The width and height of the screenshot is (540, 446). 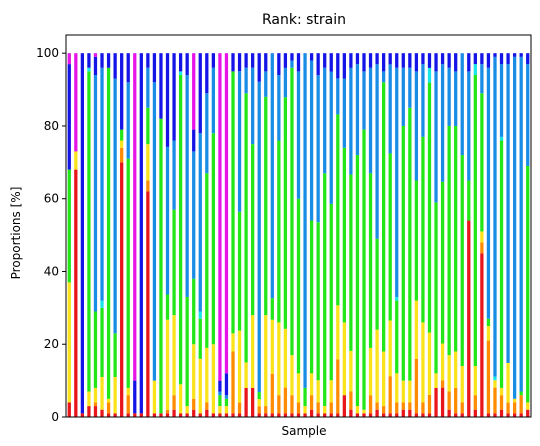 I want to click on y-axis: 0 20 40 60 80 100, so click(x=51, y=235).